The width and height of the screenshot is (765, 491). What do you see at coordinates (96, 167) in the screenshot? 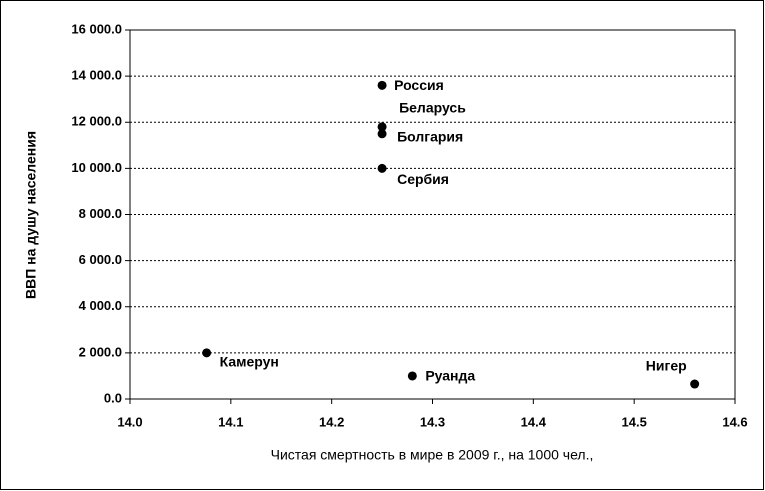
I see `y-tick-label: 10 000.0` at bounding box center [96, 167].